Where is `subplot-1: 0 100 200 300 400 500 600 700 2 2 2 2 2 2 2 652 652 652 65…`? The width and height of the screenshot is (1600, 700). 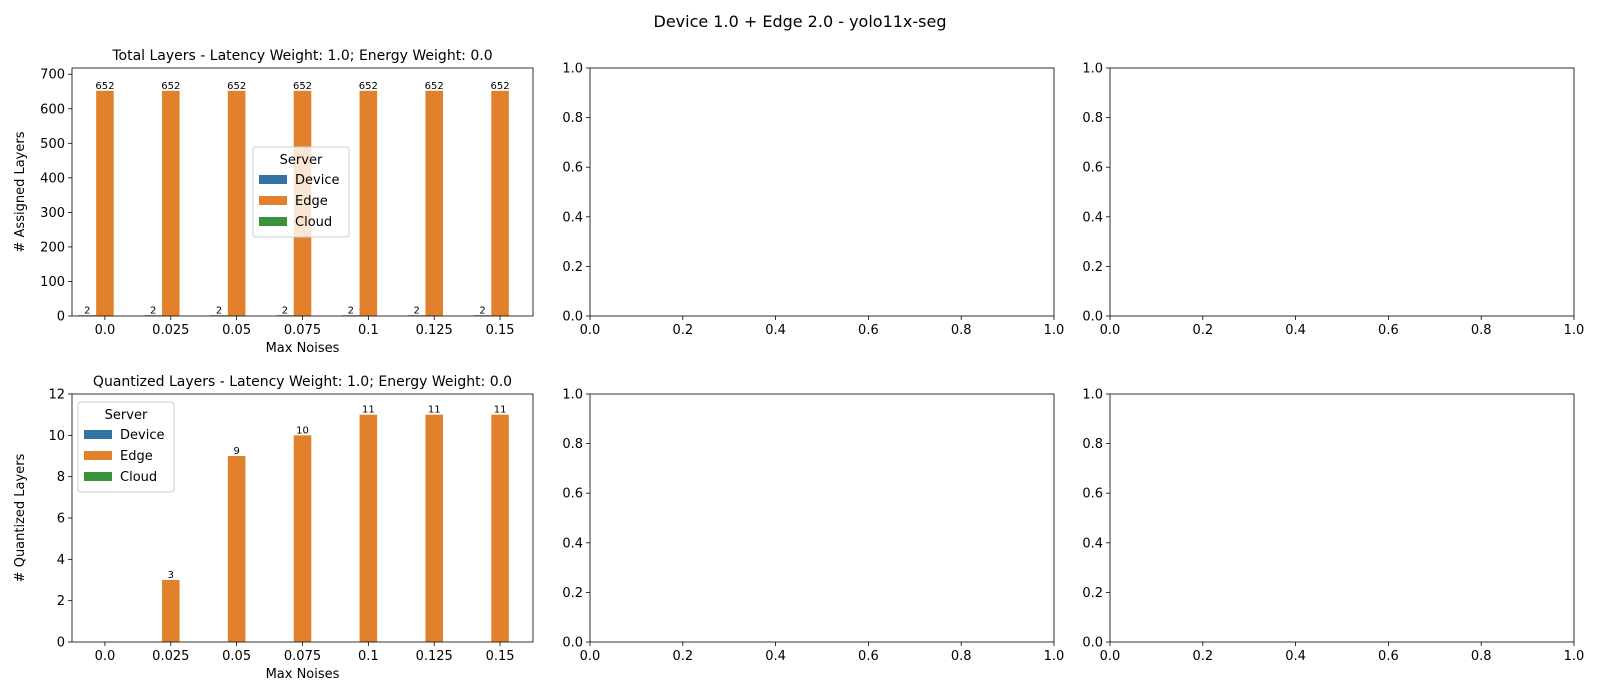
subplot-1: 0 100 200 300 400 500 600 700 2 2 2 2 2 2 2 652 652 652 65… is located at coordinates (273, 202).